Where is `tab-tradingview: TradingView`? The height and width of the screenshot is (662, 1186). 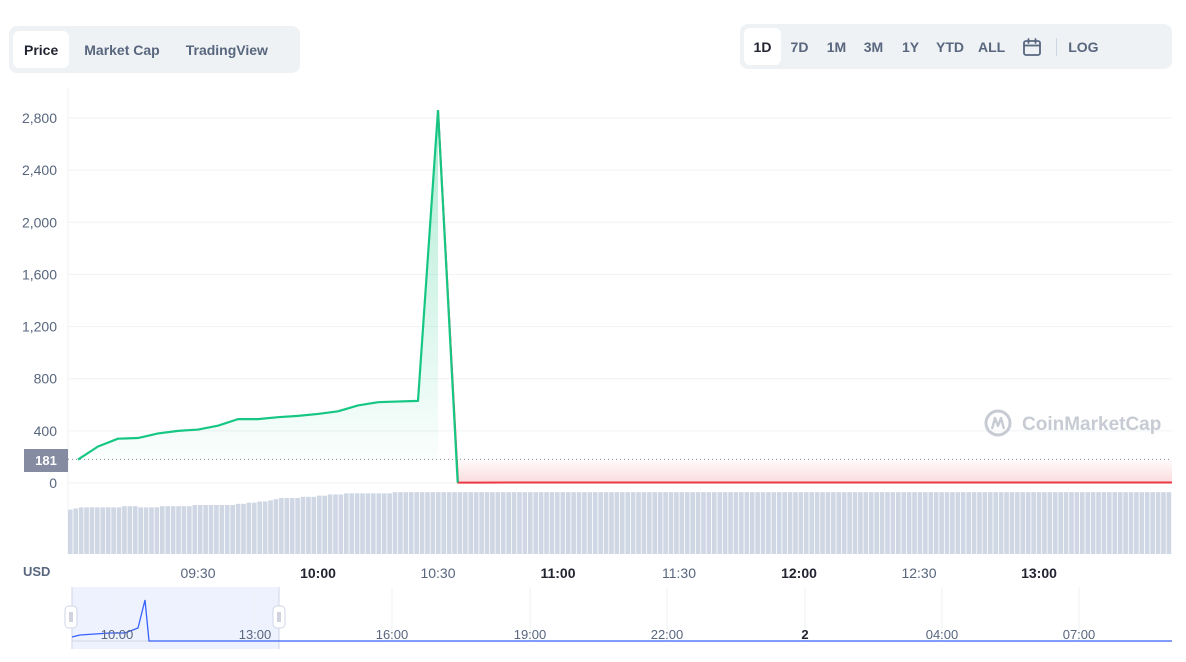
tab-tradingview: TradingView is located at coordinates (226, 49).